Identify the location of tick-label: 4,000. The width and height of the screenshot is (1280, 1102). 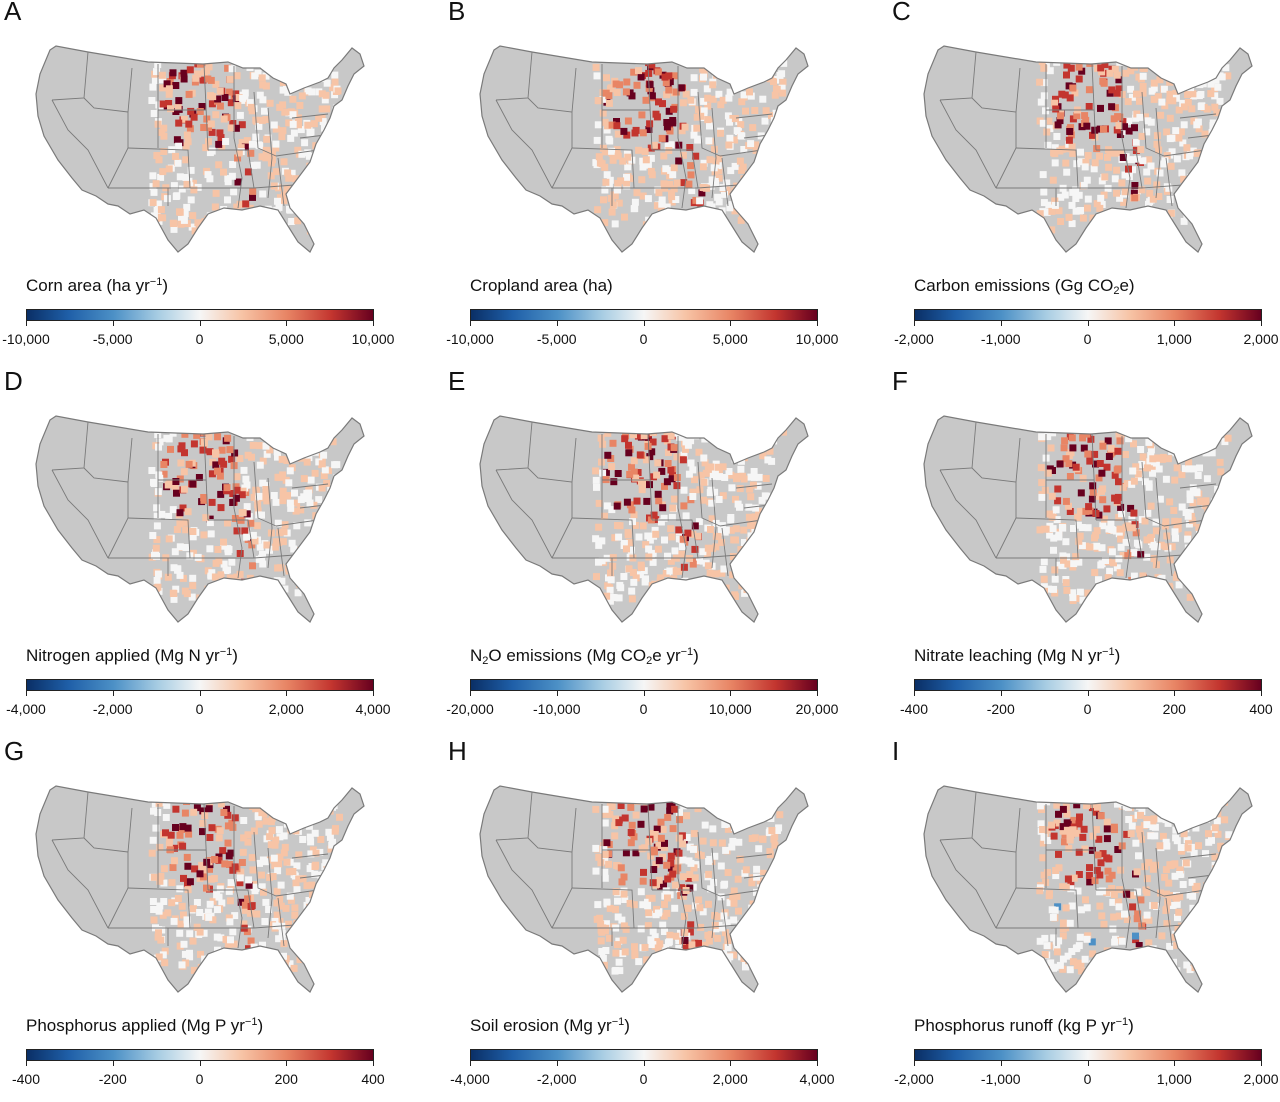
(373, 709).